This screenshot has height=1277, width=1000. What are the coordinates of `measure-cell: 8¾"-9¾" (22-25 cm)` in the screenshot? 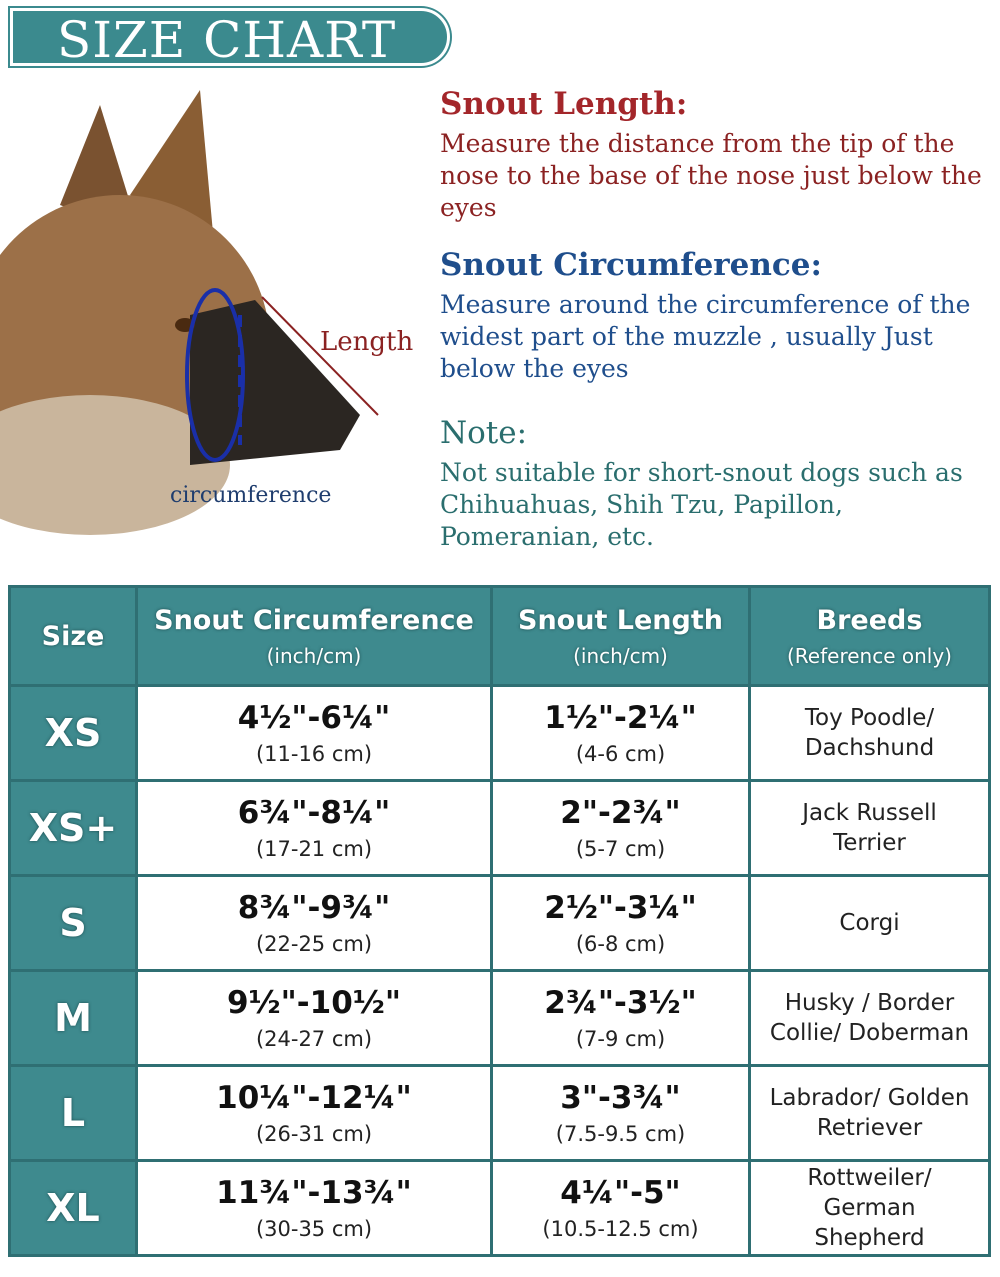 It's located at (314, 923).